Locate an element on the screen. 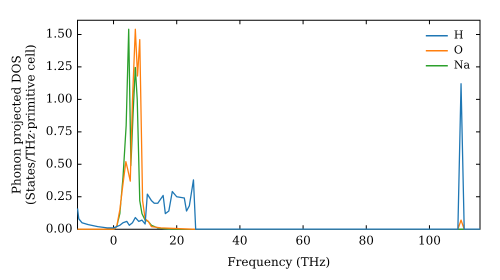  x-tick-label: 100 is located at coordinates (429, 241).